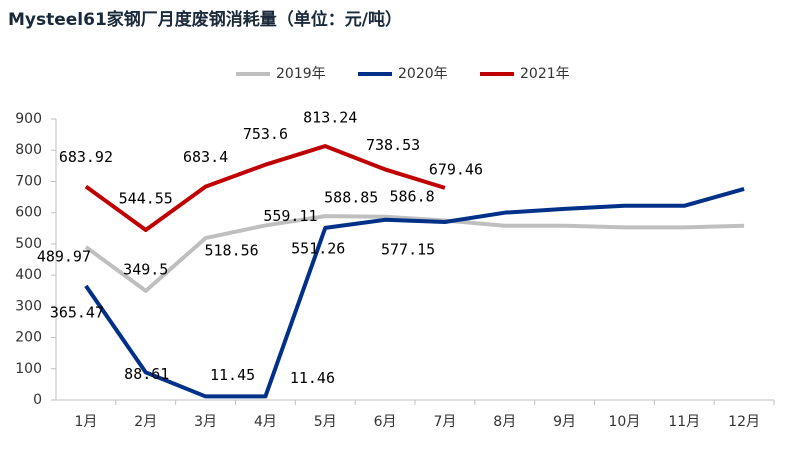  Describe the element at coordinates (28, 275) in the screenshot. I see `y-tick-label: 400` at that location.